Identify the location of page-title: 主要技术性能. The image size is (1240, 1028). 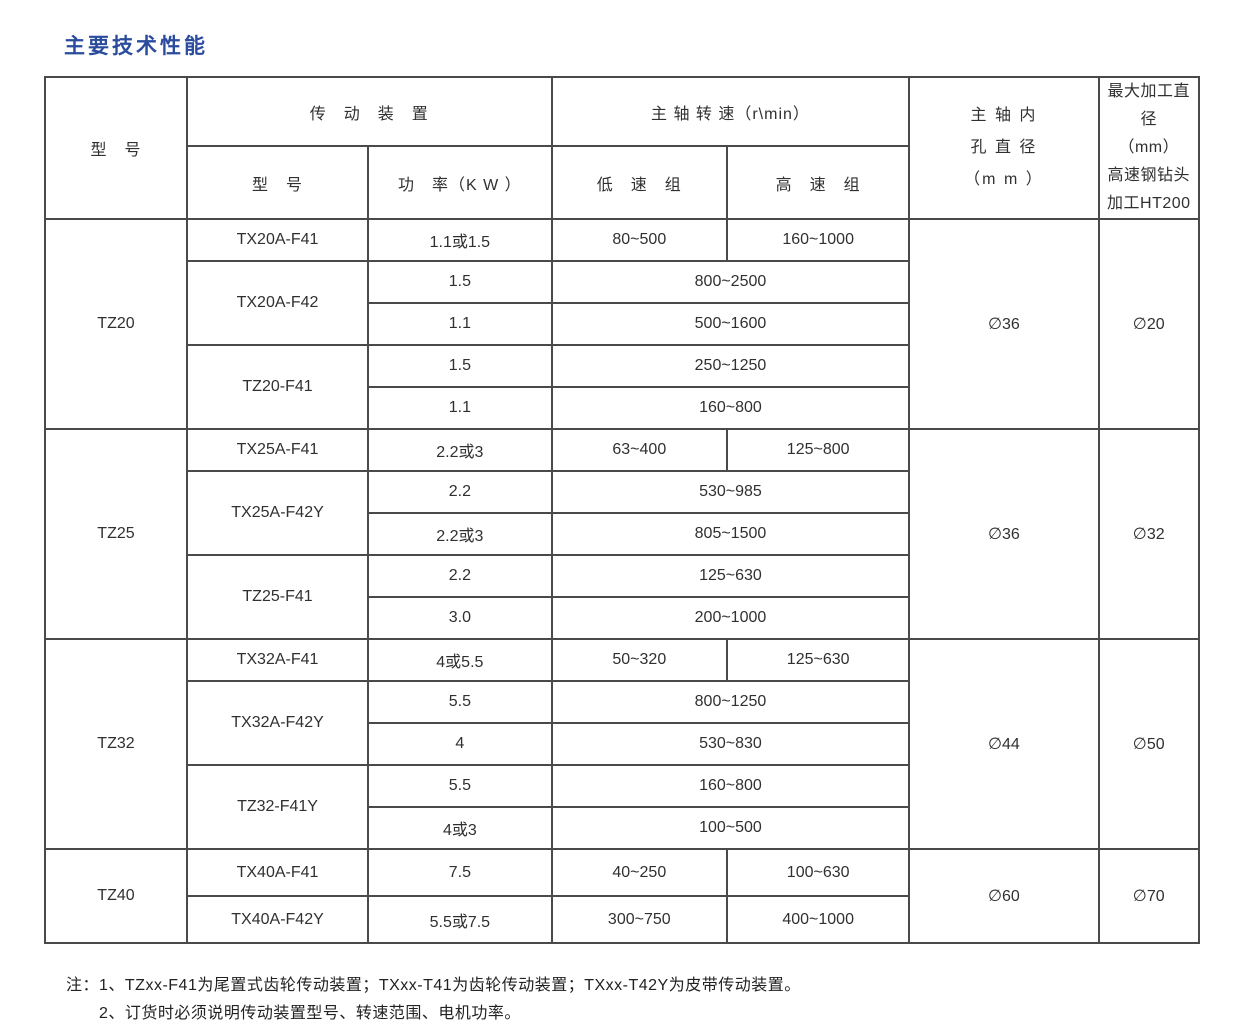
(136, 46).